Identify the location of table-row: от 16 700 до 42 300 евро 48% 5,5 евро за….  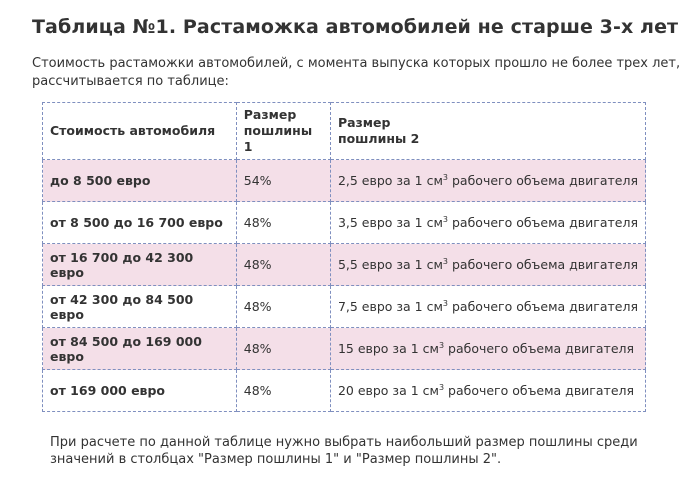
(344, 264).